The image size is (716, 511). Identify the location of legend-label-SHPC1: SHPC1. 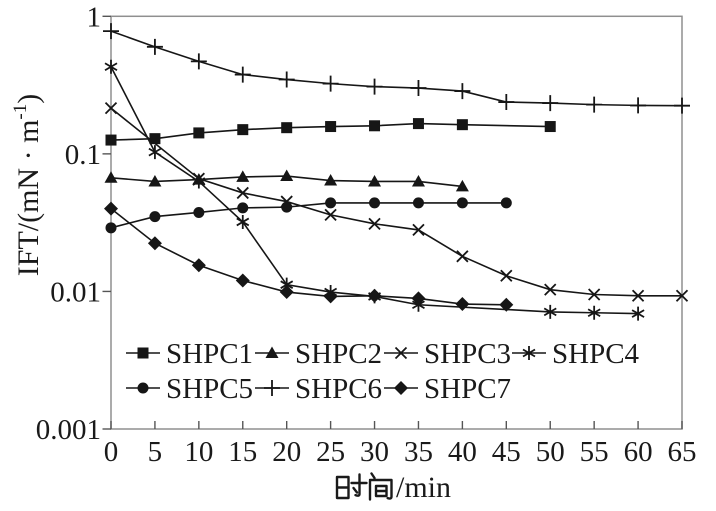
(209, 354).